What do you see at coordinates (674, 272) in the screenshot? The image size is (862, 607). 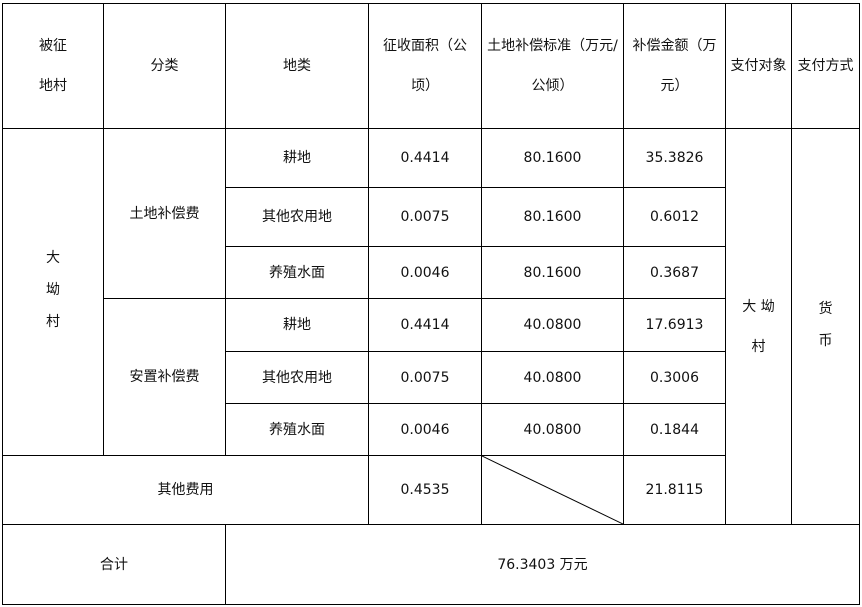 I see `amount-cell: 0.3687` at bounding box center [674, 272].